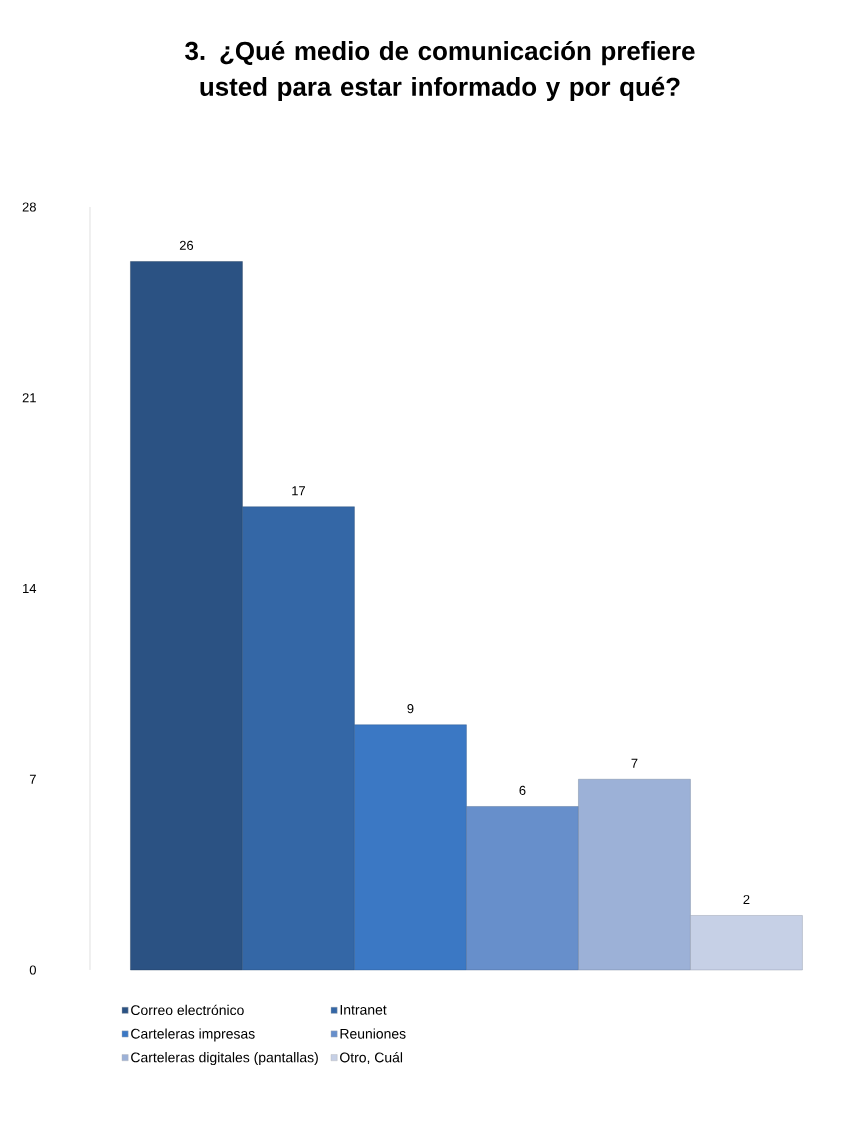 This screenshot has height=1131, width=861. Describe the element at coordinates (410, 709) in the screenshot. I see `data-label: 9` at that location.